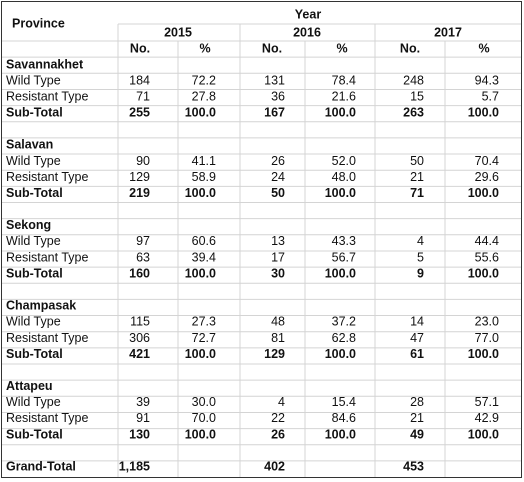 The height and width of the screenshot is (482, 524). I want to click on cell: 56.7, so click(344, 257).